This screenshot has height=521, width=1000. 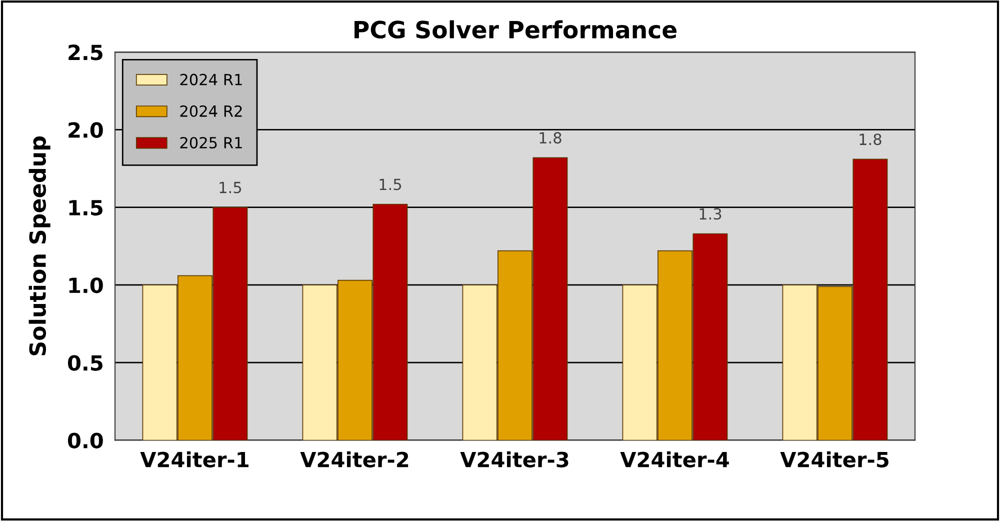 I want to click on data-label: 1.3, so click(x=711, y=214).